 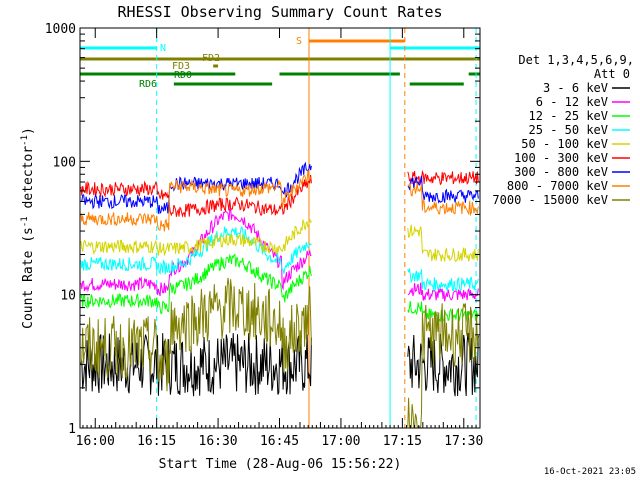 I want to click on x-tick-label: 16:15, so click(x=156, y=441).